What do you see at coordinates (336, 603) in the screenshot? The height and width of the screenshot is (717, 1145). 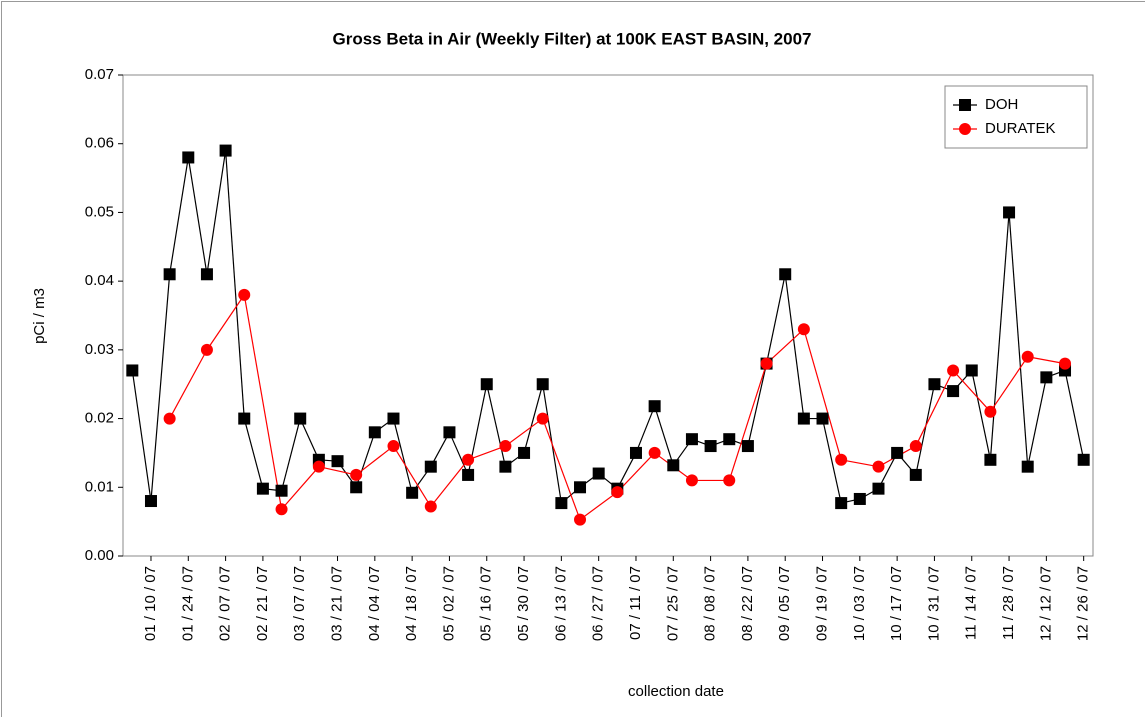 I see `x-tick-label: 03 / 21 / 07` at bounding box center [336, 603].